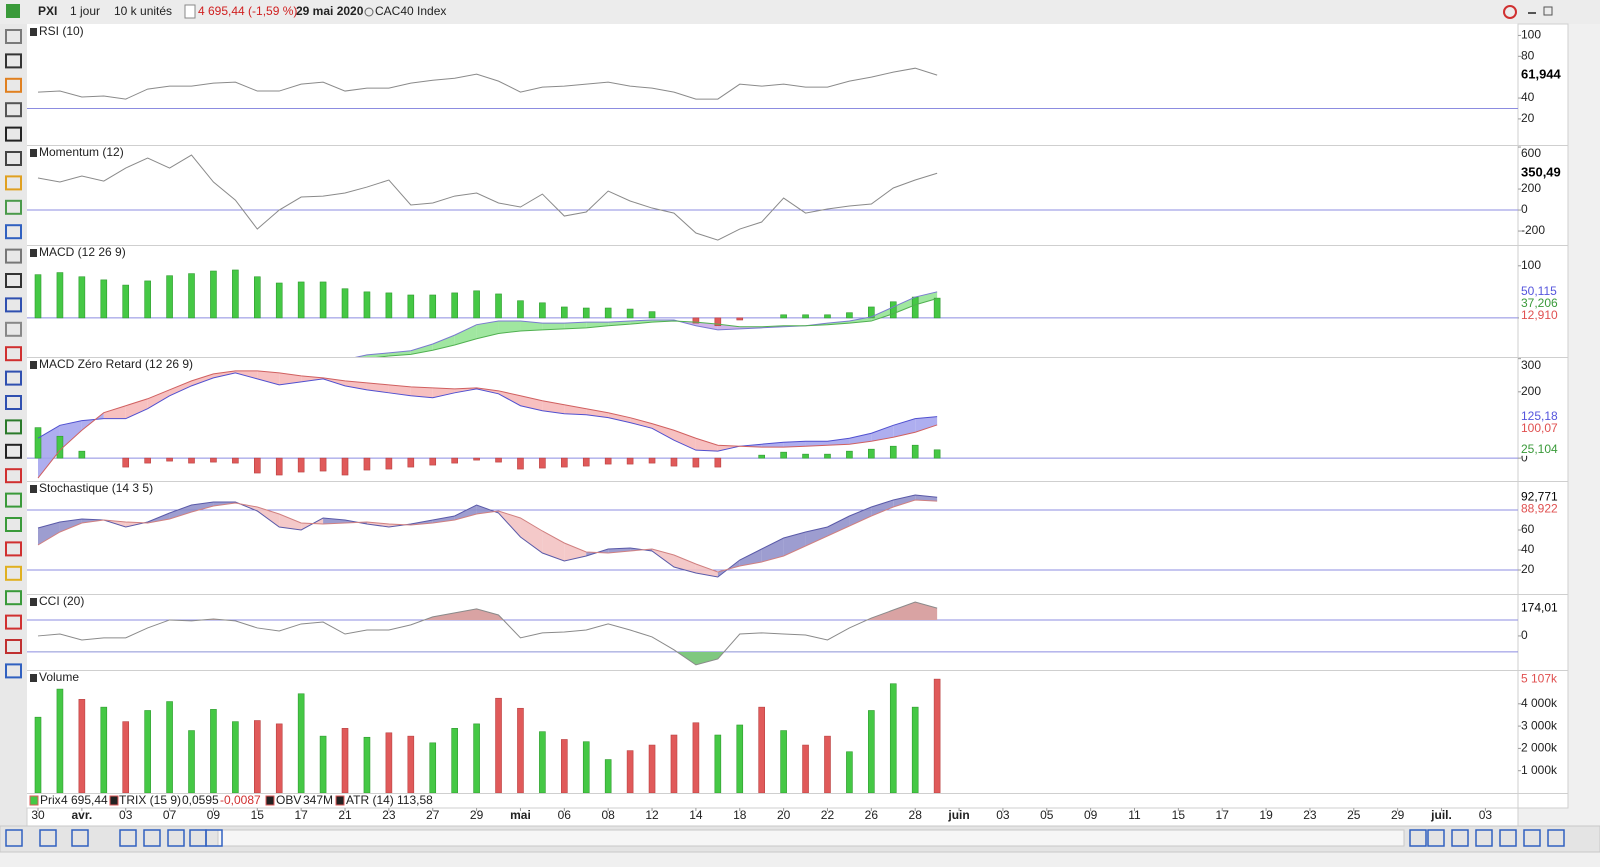 The image size is (1600, 867). Describe the element at coordinates (1528, 549) in the screenshot. I see `y-tick-label: 40` at that location.